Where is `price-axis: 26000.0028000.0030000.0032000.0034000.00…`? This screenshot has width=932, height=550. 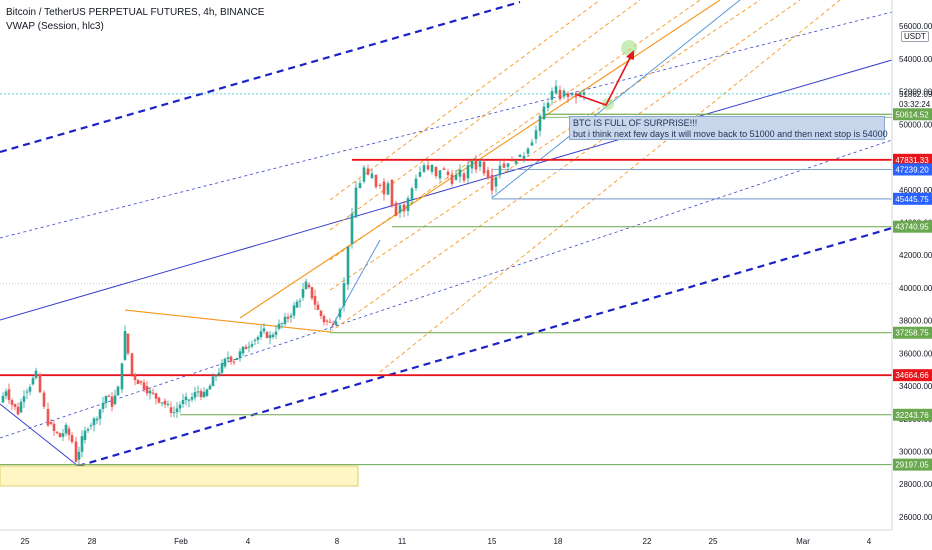
price-axis: 26000.0028000.0030000.0032000.0034000.00… is located at coordinates (911, 265).